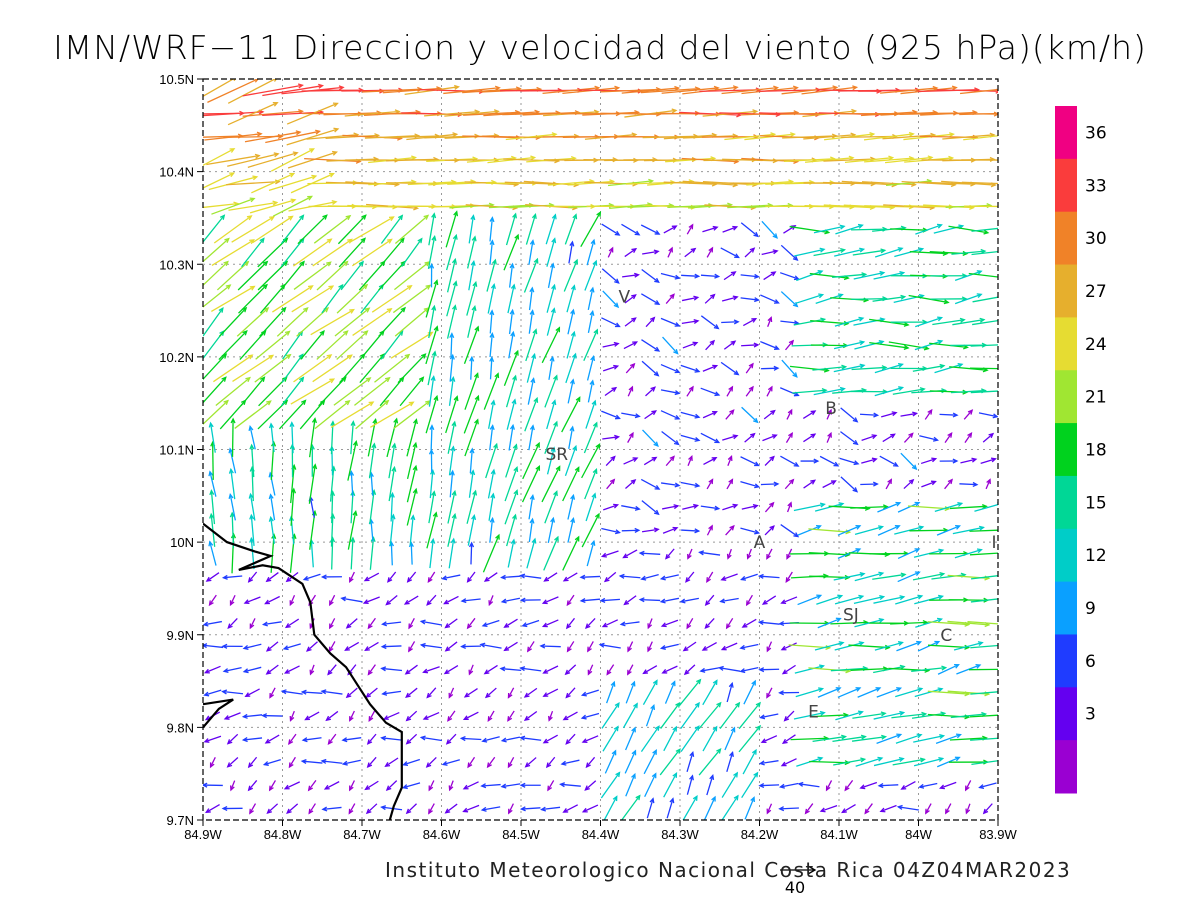 The width and height of the screenshot is (1200, 900). Describe the element at coordinates (180, 727) in the screenshot. I see `lat-tick-label: 9.8N` at that location.